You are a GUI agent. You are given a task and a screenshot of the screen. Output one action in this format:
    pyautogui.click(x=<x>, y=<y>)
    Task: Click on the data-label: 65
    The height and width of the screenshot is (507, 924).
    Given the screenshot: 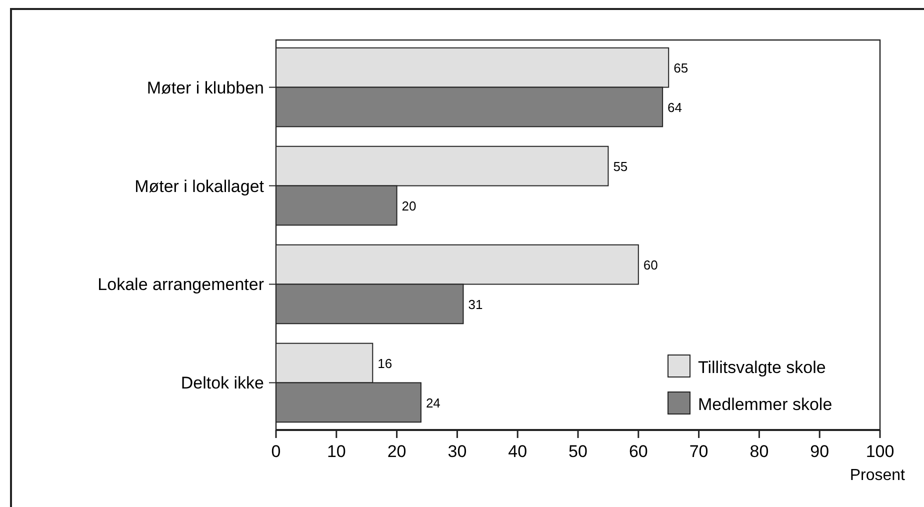 What is the action you would take?
    pyautogui.click(x=681, y=68)
    